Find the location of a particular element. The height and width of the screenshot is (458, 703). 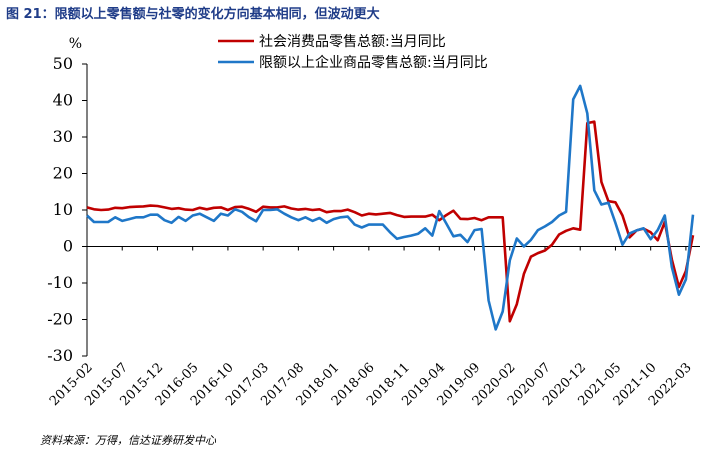

y-tick-label: -20 is located at coordinates (60, 319).